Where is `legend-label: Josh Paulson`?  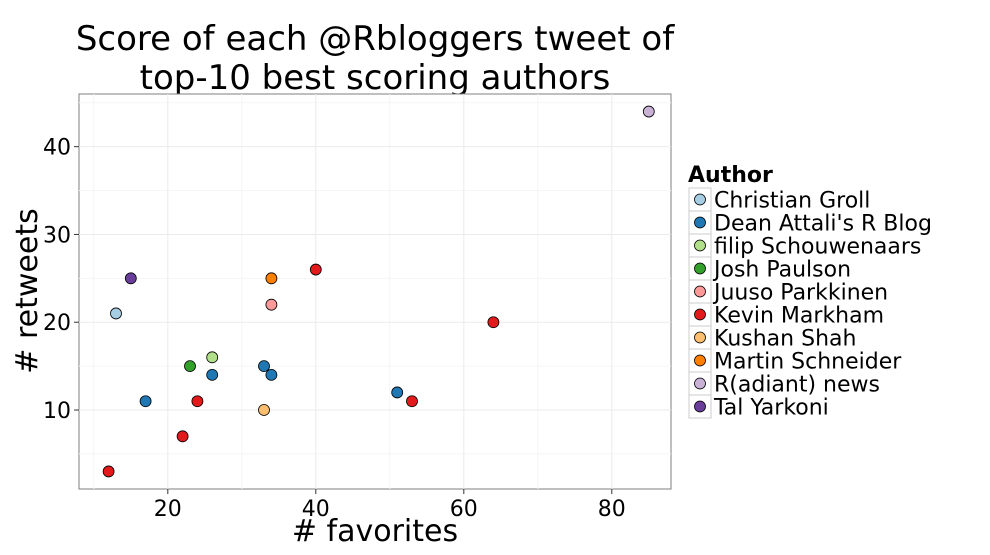
legend-label: Josh Paulson is located at coordinates (781, 270).